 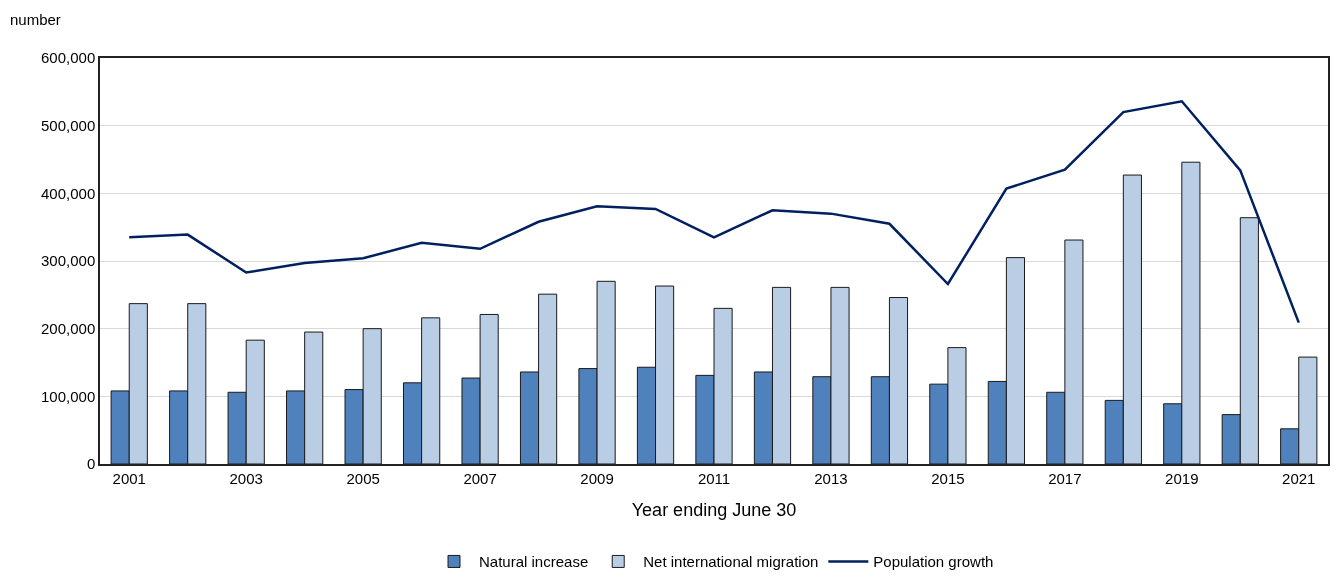 I want to click on y-tick-label: 300,000, so click(x=68, y=261).